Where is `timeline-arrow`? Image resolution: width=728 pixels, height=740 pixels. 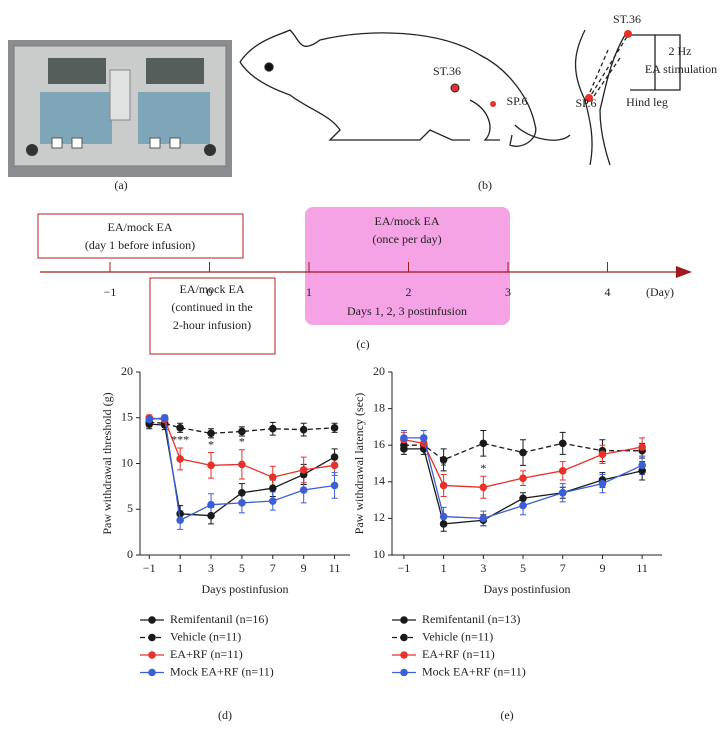 timeline-arrow is located at coordinates (684, 272).